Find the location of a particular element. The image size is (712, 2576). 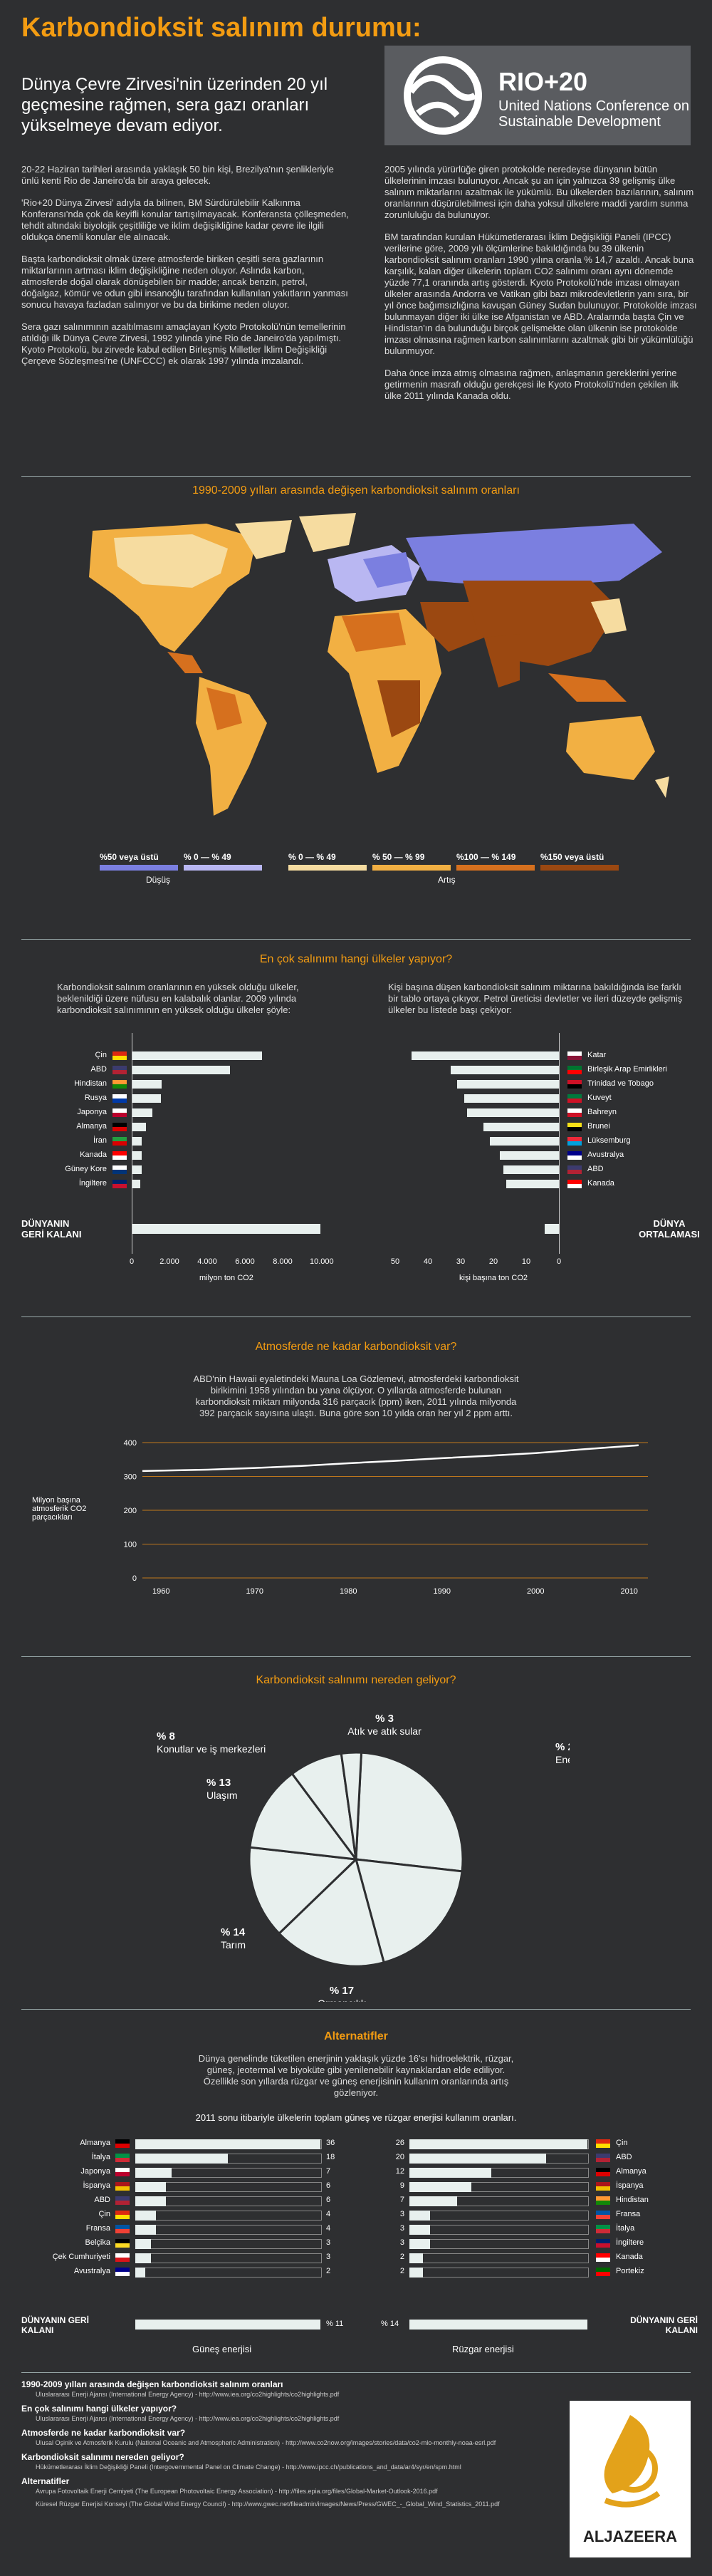

wind-label: Rüzgar enerjisi is located at coordinates (483, 2349).